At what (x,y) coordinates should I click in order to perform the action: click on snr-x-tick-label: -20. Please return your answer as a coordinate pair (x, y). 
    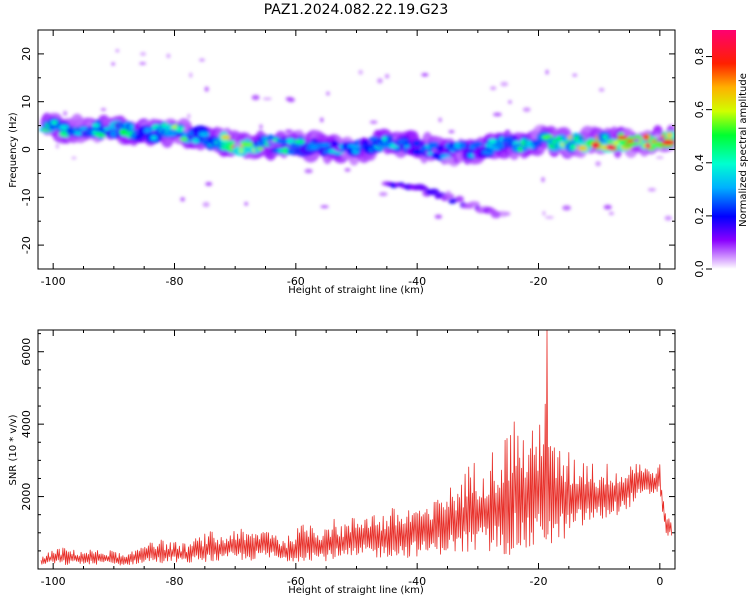
    Looking at the image, I should click on (539, 581).